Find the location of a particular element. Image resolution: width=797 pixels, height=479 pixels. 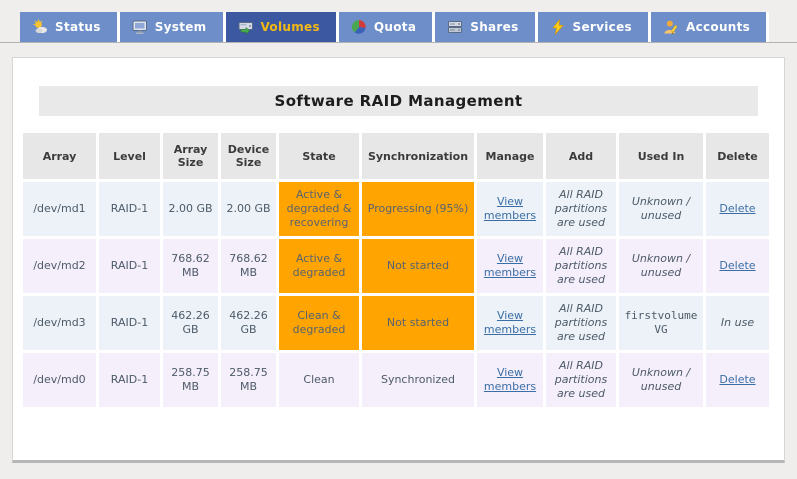

col-header-state: State is located at coordinates (319, 156).